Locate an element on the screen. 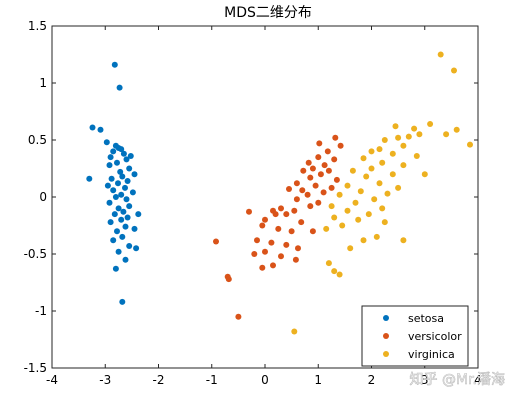 The image size is (512, 401). legend-marker-versicolor is located at coordinates (386, 336).